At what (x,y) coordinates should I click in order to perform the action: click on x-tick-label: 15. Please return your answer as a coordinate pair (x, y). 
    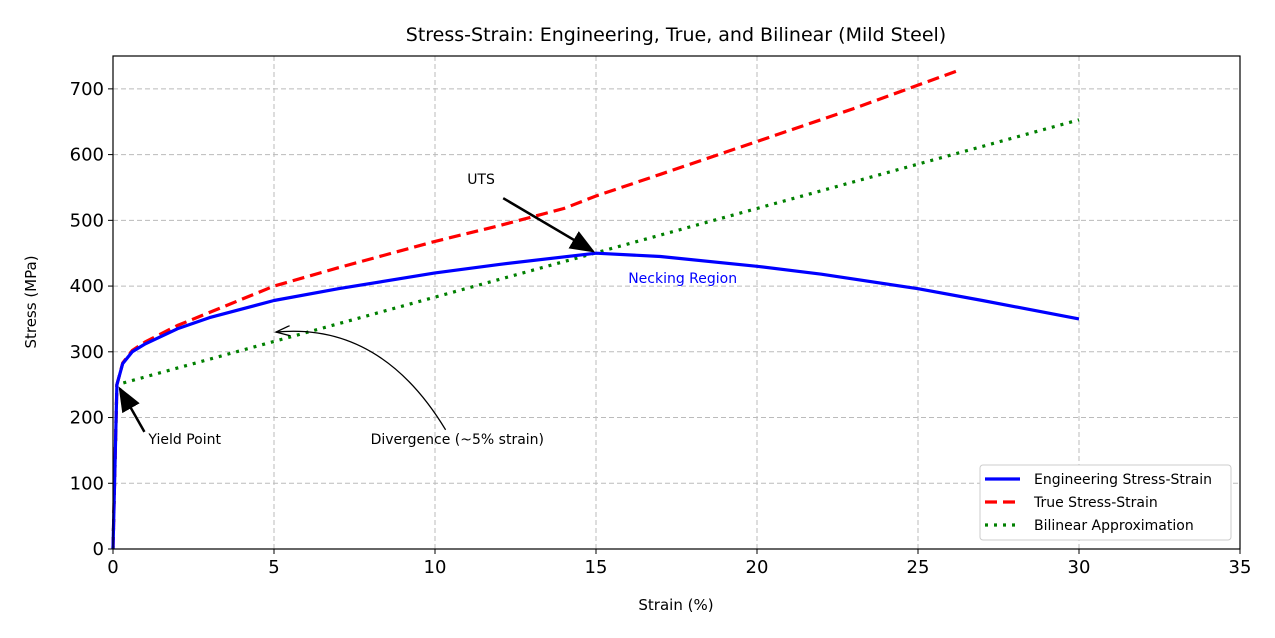
    Looking at the image, I should click on (596, 567).